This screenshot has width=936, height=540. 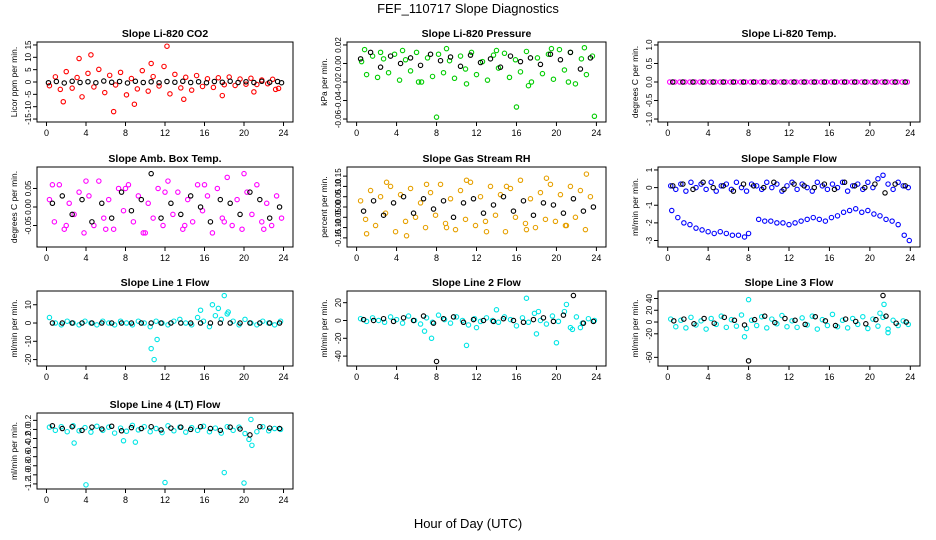 I want to click on x-tick-label: 0, so click(x=46, y=500).